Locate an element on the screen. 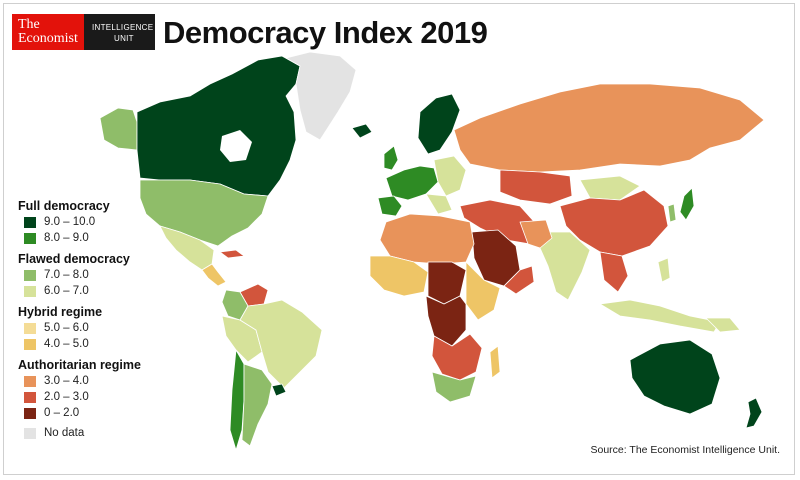 The image size is (800, 480). legend-item: 6.0 – 7.0 is located at coordinates (93, 291).